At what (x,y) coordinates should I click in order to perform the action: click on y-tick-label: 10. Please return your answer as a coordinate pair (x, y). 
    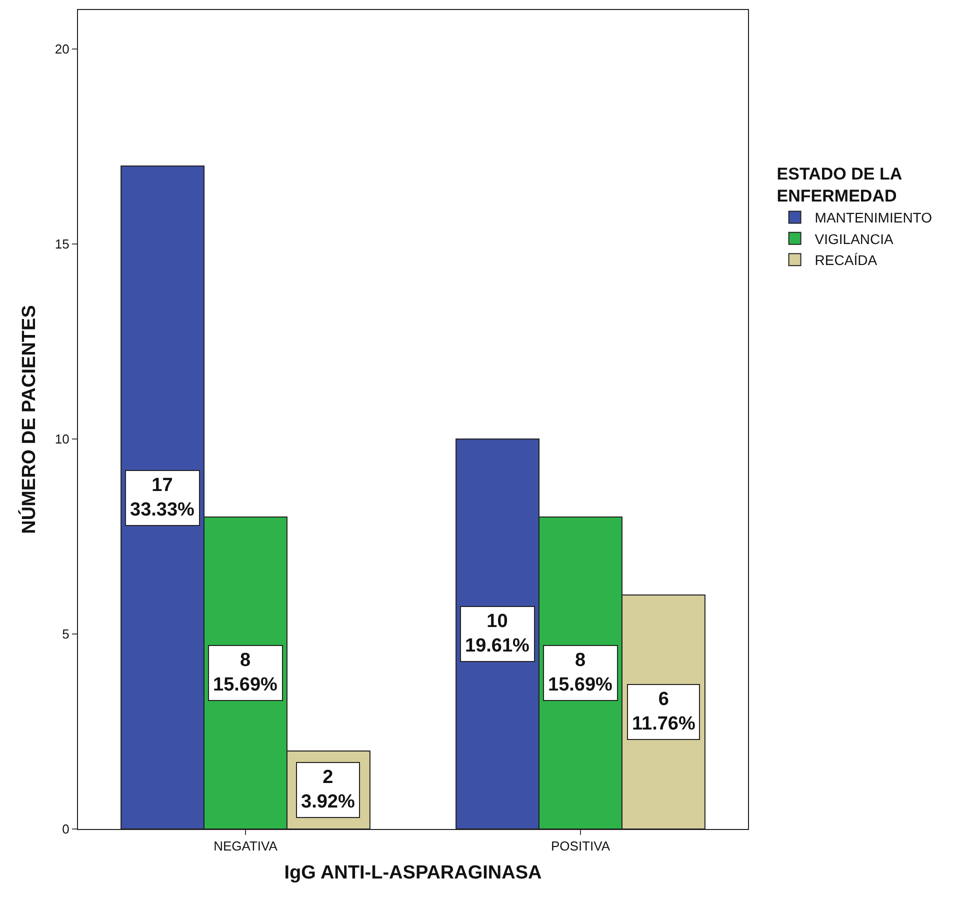
    Looking at the image, I should click on (62, 439).